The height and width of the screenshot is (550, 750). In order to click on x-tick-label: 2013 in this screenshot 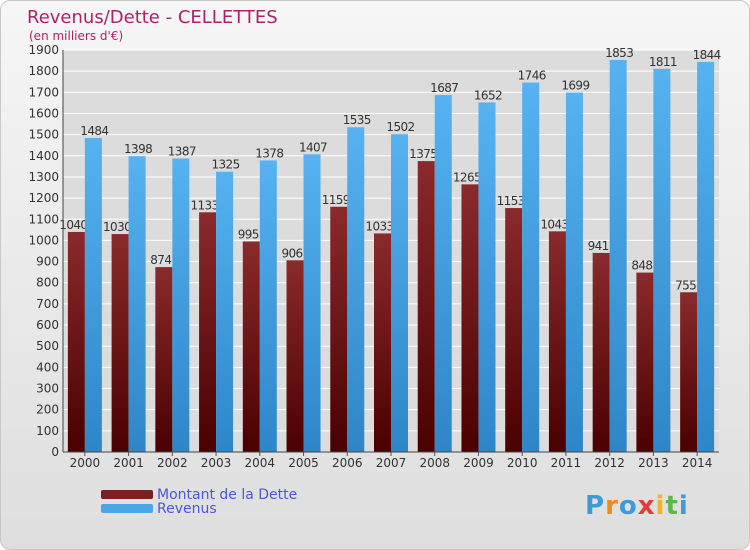, I will do `click(653, 463)`.